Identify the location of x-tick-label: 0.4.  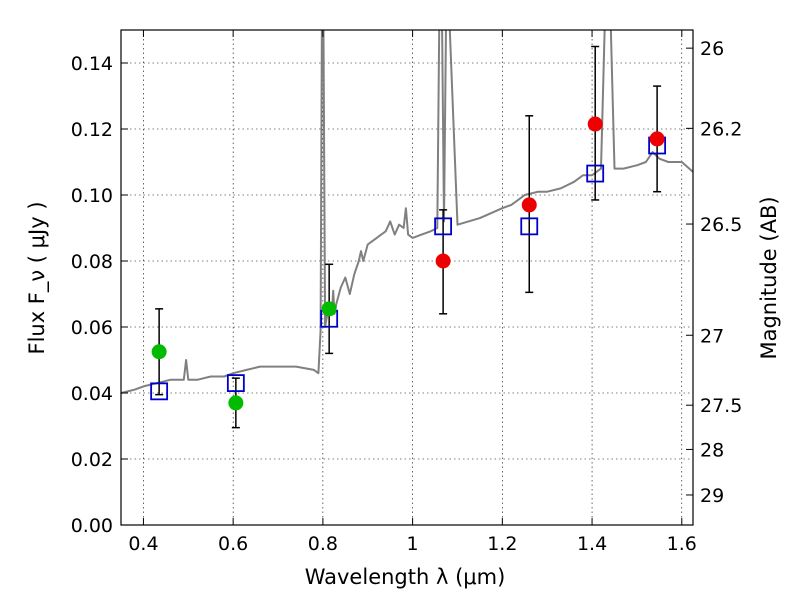
(143, 544).